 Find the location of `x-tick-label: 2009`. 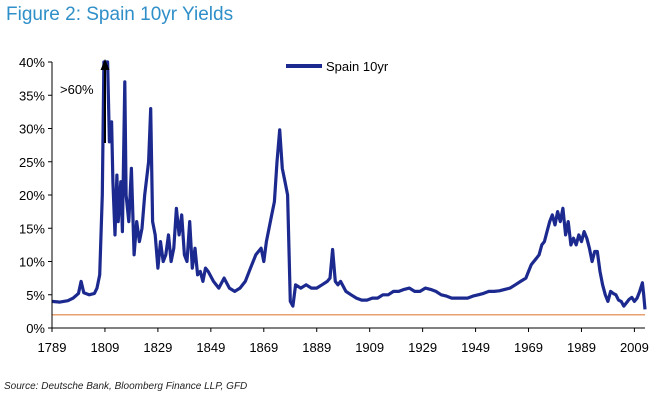

x-tick-label: 2009 is located at coordinates (634, 347).